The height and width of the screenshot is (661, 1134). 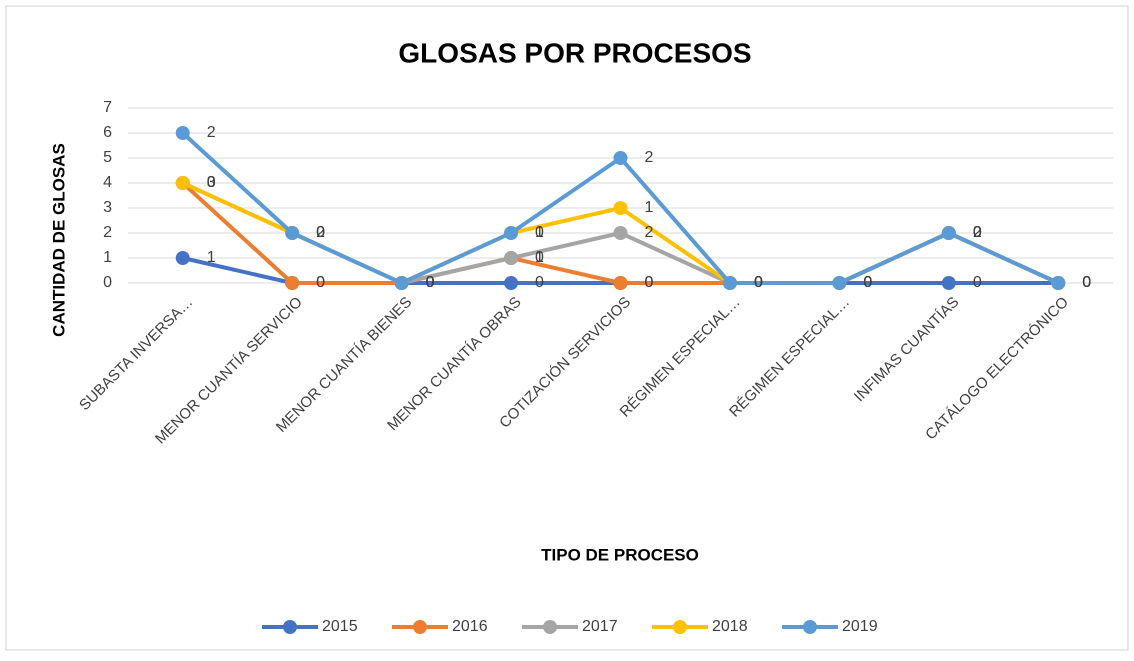 I want to click on legend-label: 2015, so click(x=340, y=626).